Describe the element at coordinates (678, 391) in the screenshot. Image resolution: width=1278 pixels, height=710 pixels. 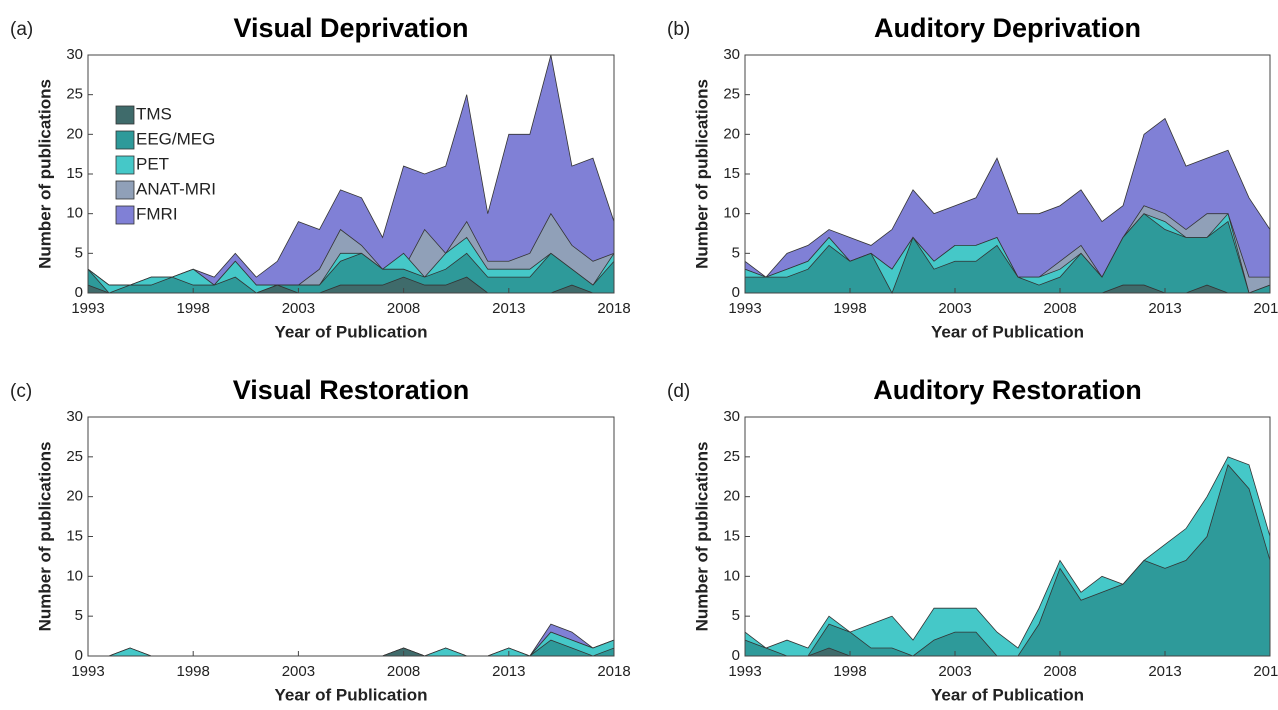
I see `panel-label: (d)` at that location.